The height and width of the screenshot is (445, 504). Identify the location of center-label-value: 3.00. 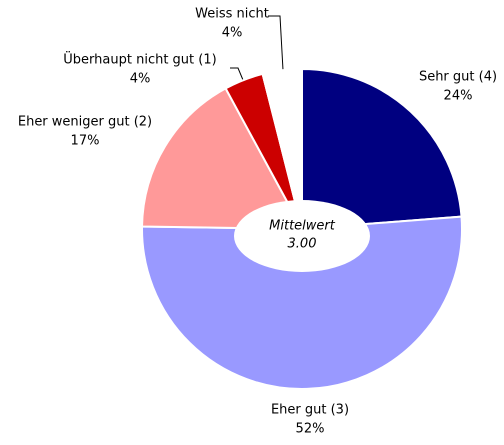
(302, 244).